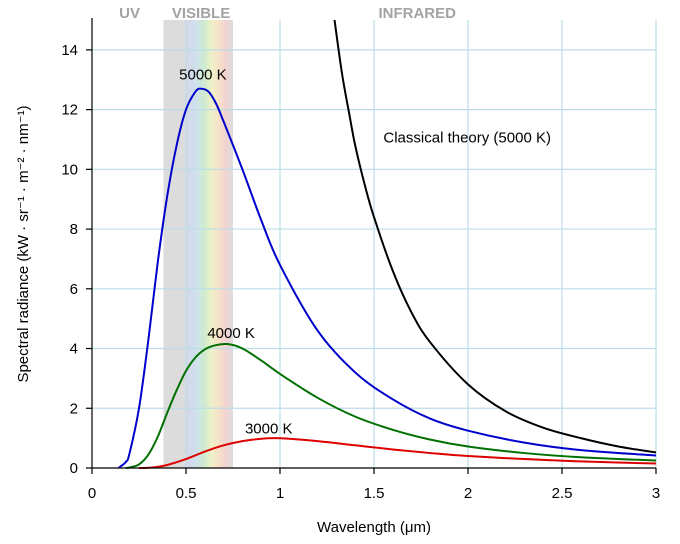  Describe the element at coordinates (186, 493) in the screenshot. I see `x-tick-label: 0.5` at that location.